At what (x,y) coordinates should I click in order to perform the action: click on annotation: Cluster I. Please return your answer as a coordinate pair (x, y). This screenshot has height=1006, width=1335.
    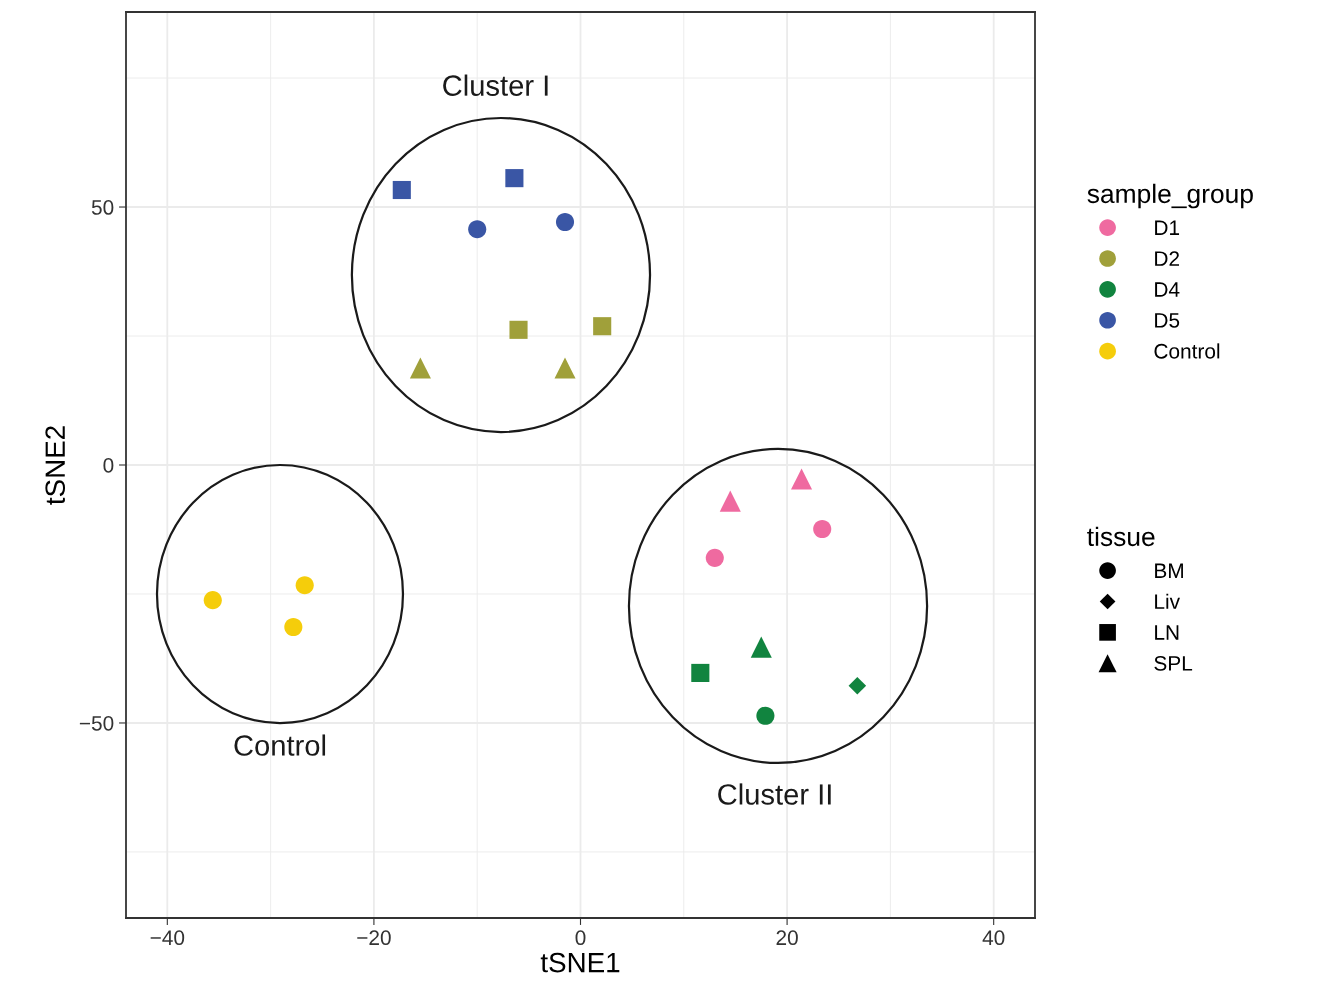
    Looking at the image, I should click on (495, 85).